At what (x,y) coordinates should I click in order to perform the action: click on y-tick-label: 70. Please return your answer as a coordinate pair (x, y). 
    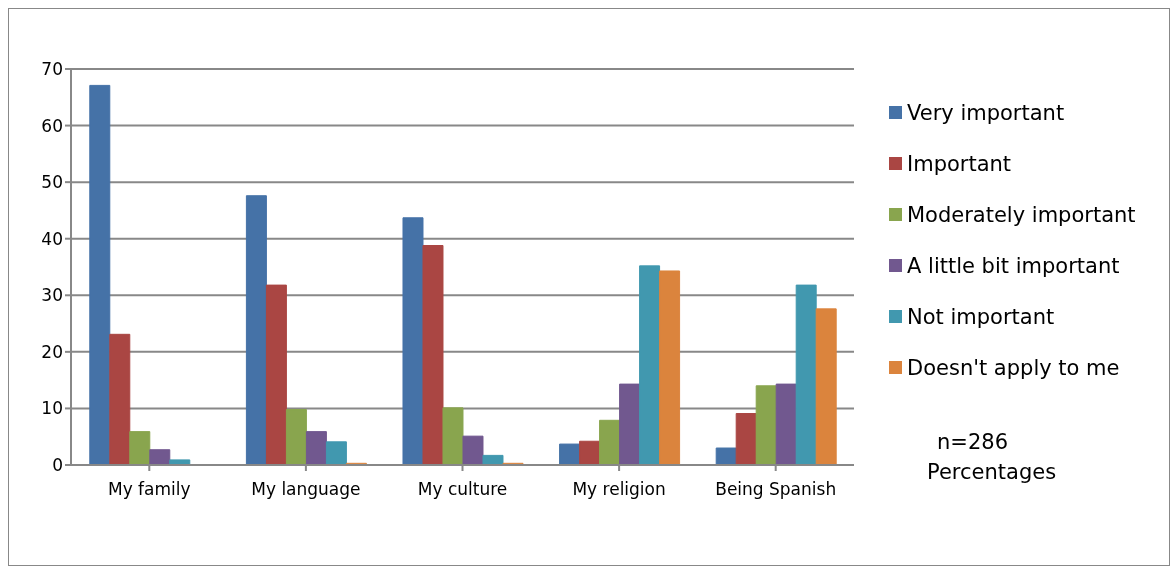
    Looking at the image, I should click on (52, 69).